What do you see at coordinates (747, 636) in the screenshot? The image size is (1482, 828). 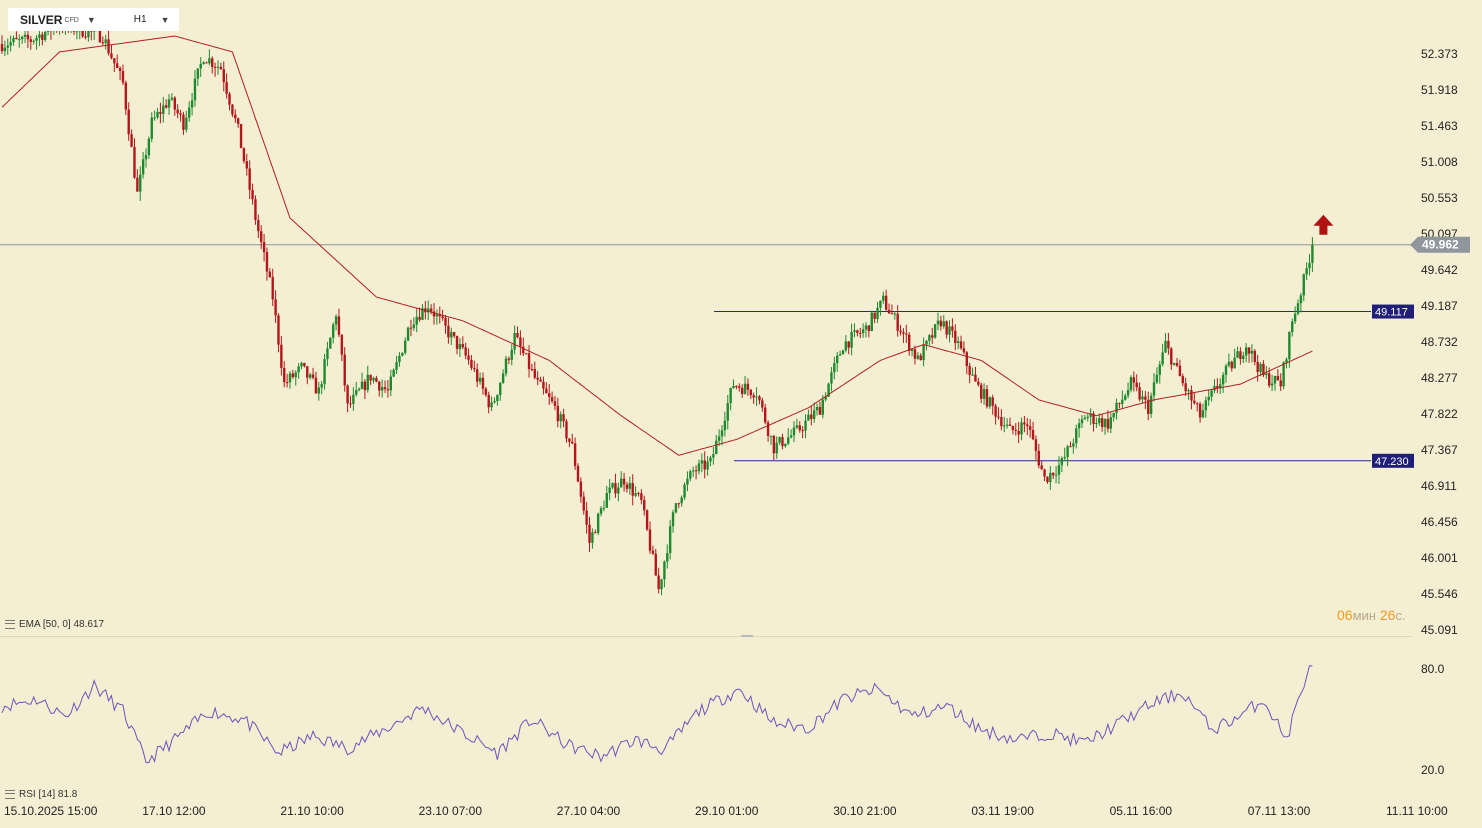 I see `pane-resize-handle` at bounding box center [747, 636].